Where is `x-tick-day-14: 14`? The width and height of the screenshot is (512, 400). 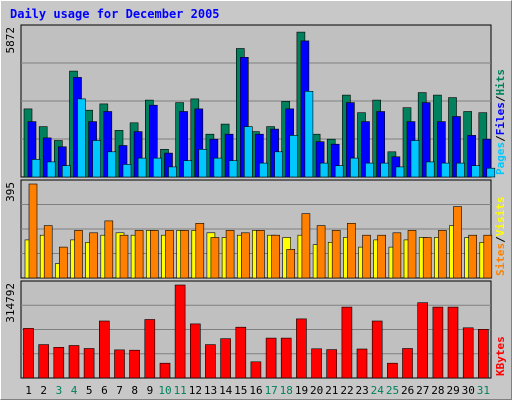
x-tick-day-14: 14 is located at coordinates (226, 390).